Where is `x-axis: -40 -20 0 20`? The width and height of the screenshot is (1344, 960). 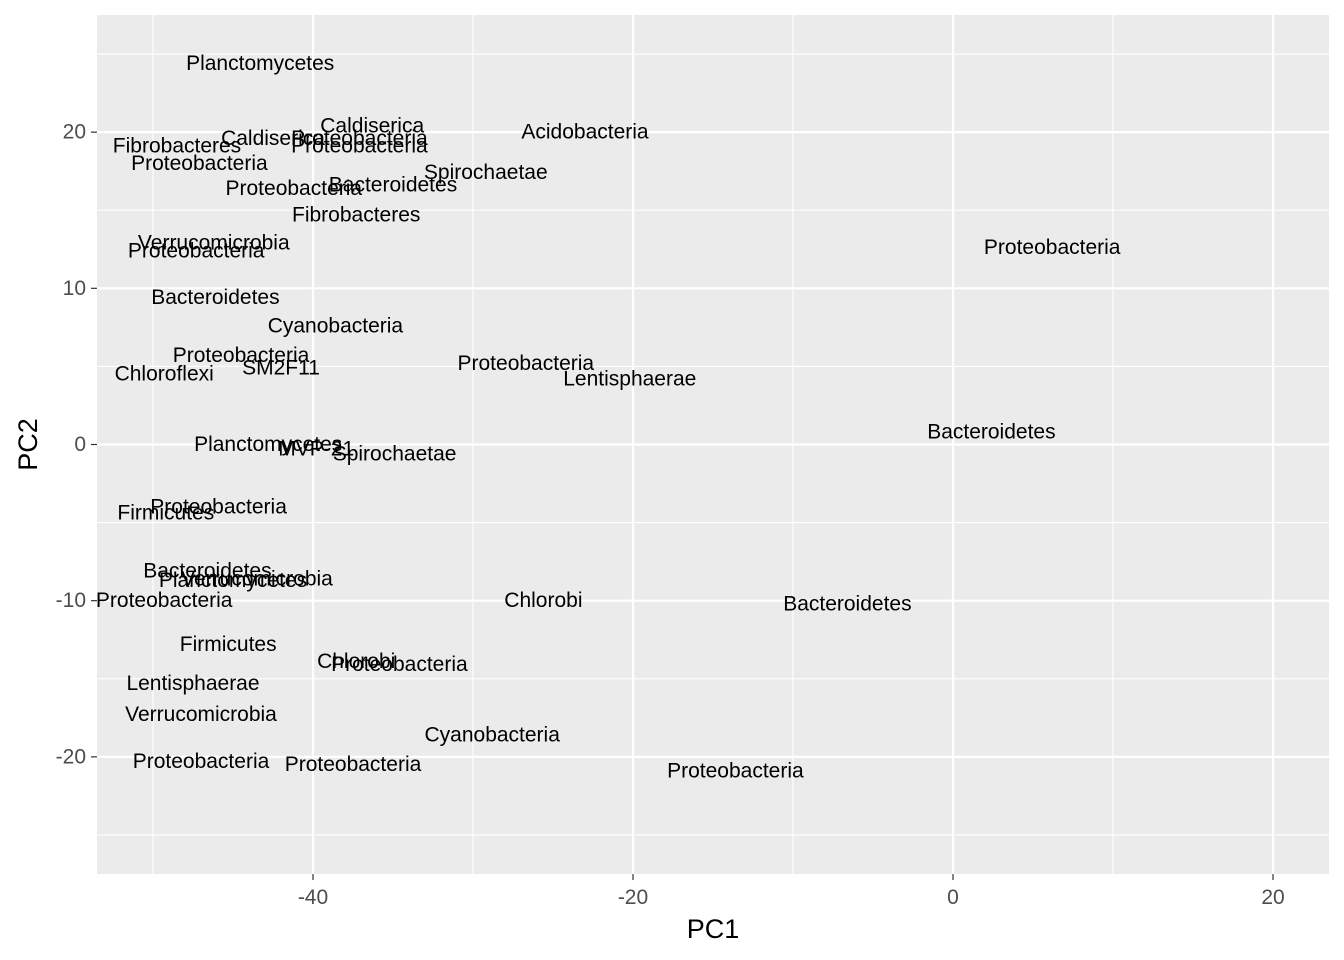
x-axis: -40 -20 0 20 is located at coordinates (791, 891).